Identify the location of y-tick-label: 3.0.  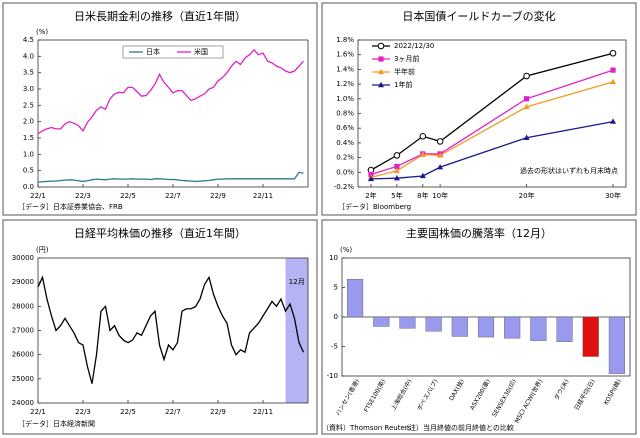
(28, 89).